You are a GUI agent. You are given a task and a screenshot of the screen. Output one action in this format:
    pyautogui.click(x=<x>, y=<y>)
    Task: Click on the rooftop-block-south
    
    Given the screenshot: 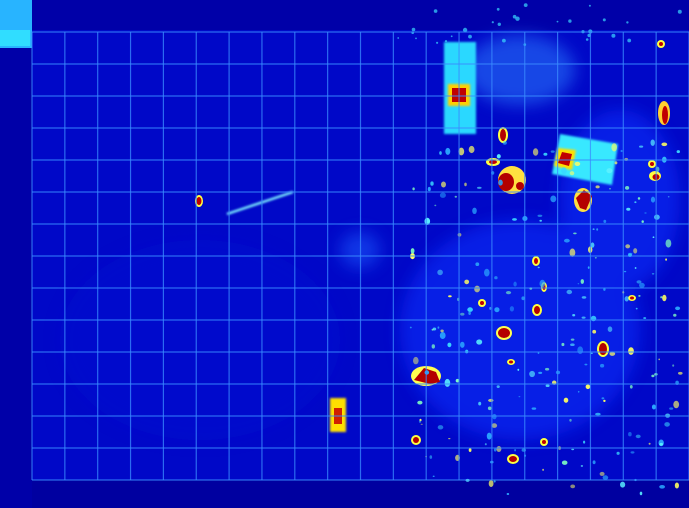 What is the action you would take?
    pyautogui.click(x=338, y=415)
    